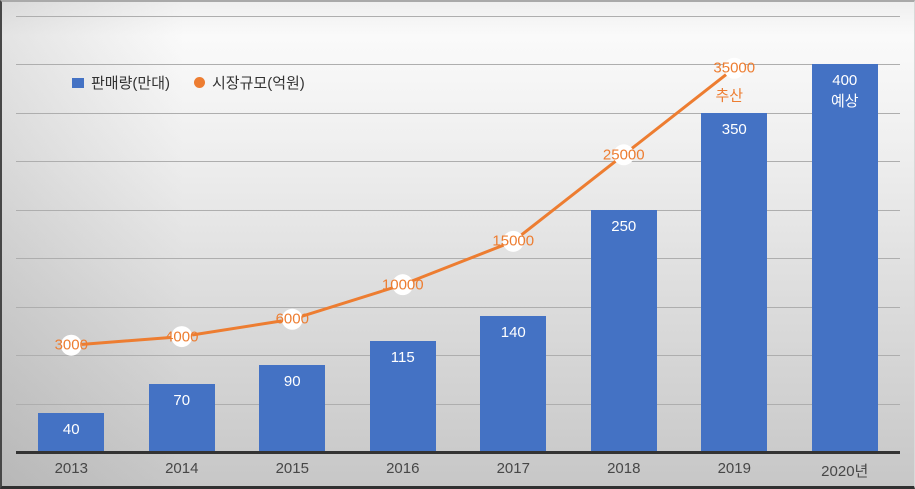 This screenshot has height=489, width=915. Describe the element at coordinates (182, 337) in the screenshot. I see `line-point-label: 4000` at that location.